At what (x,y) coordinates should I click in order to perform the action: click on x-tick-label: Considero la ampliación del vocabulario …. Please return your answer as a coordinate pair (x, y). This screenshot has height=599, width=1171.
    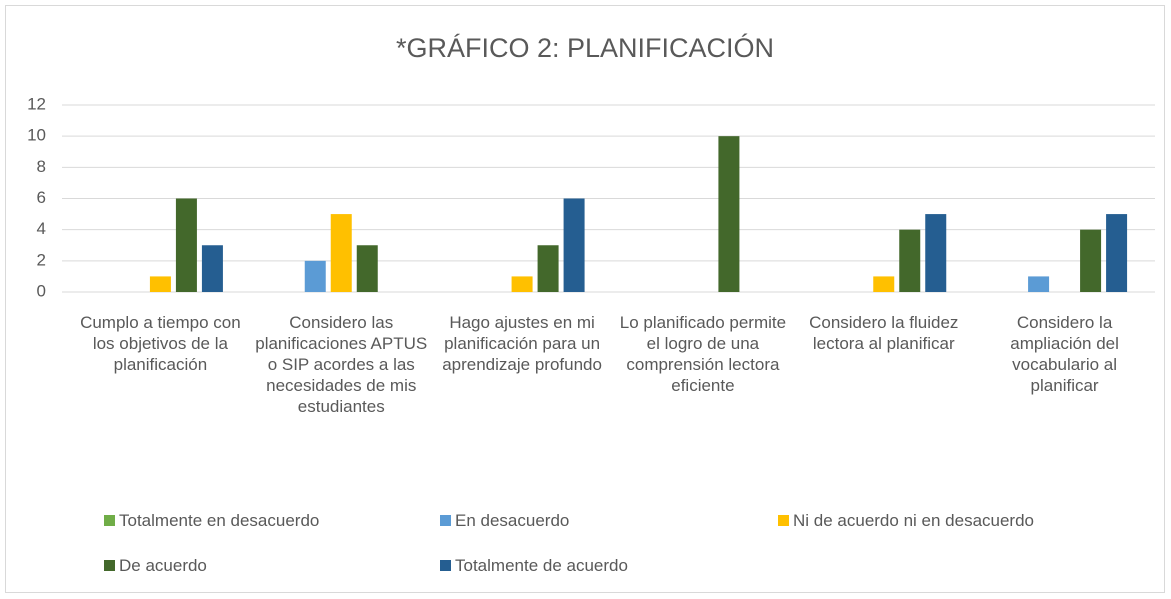
    Looking at the image, I should click on (1064, 354).